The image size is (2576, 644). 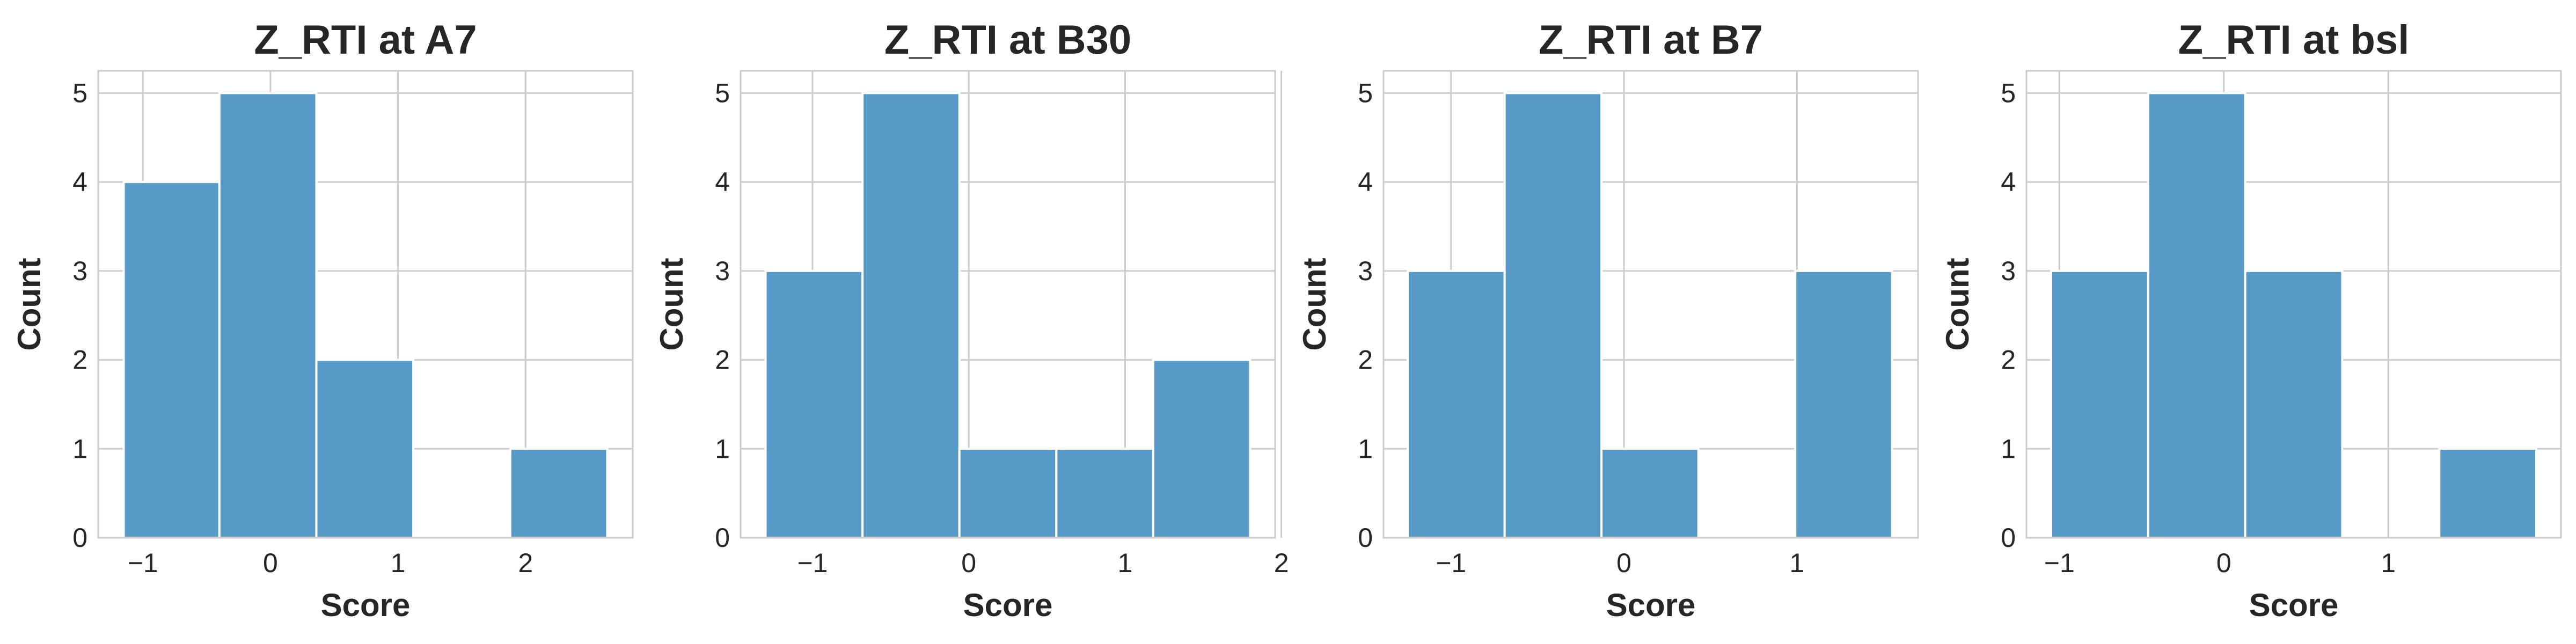 What do you see at coordinates (1007, 40) in the screenshot?
I see `chart-title: Z_RTI at B30` at bounding box center [1007, 40].